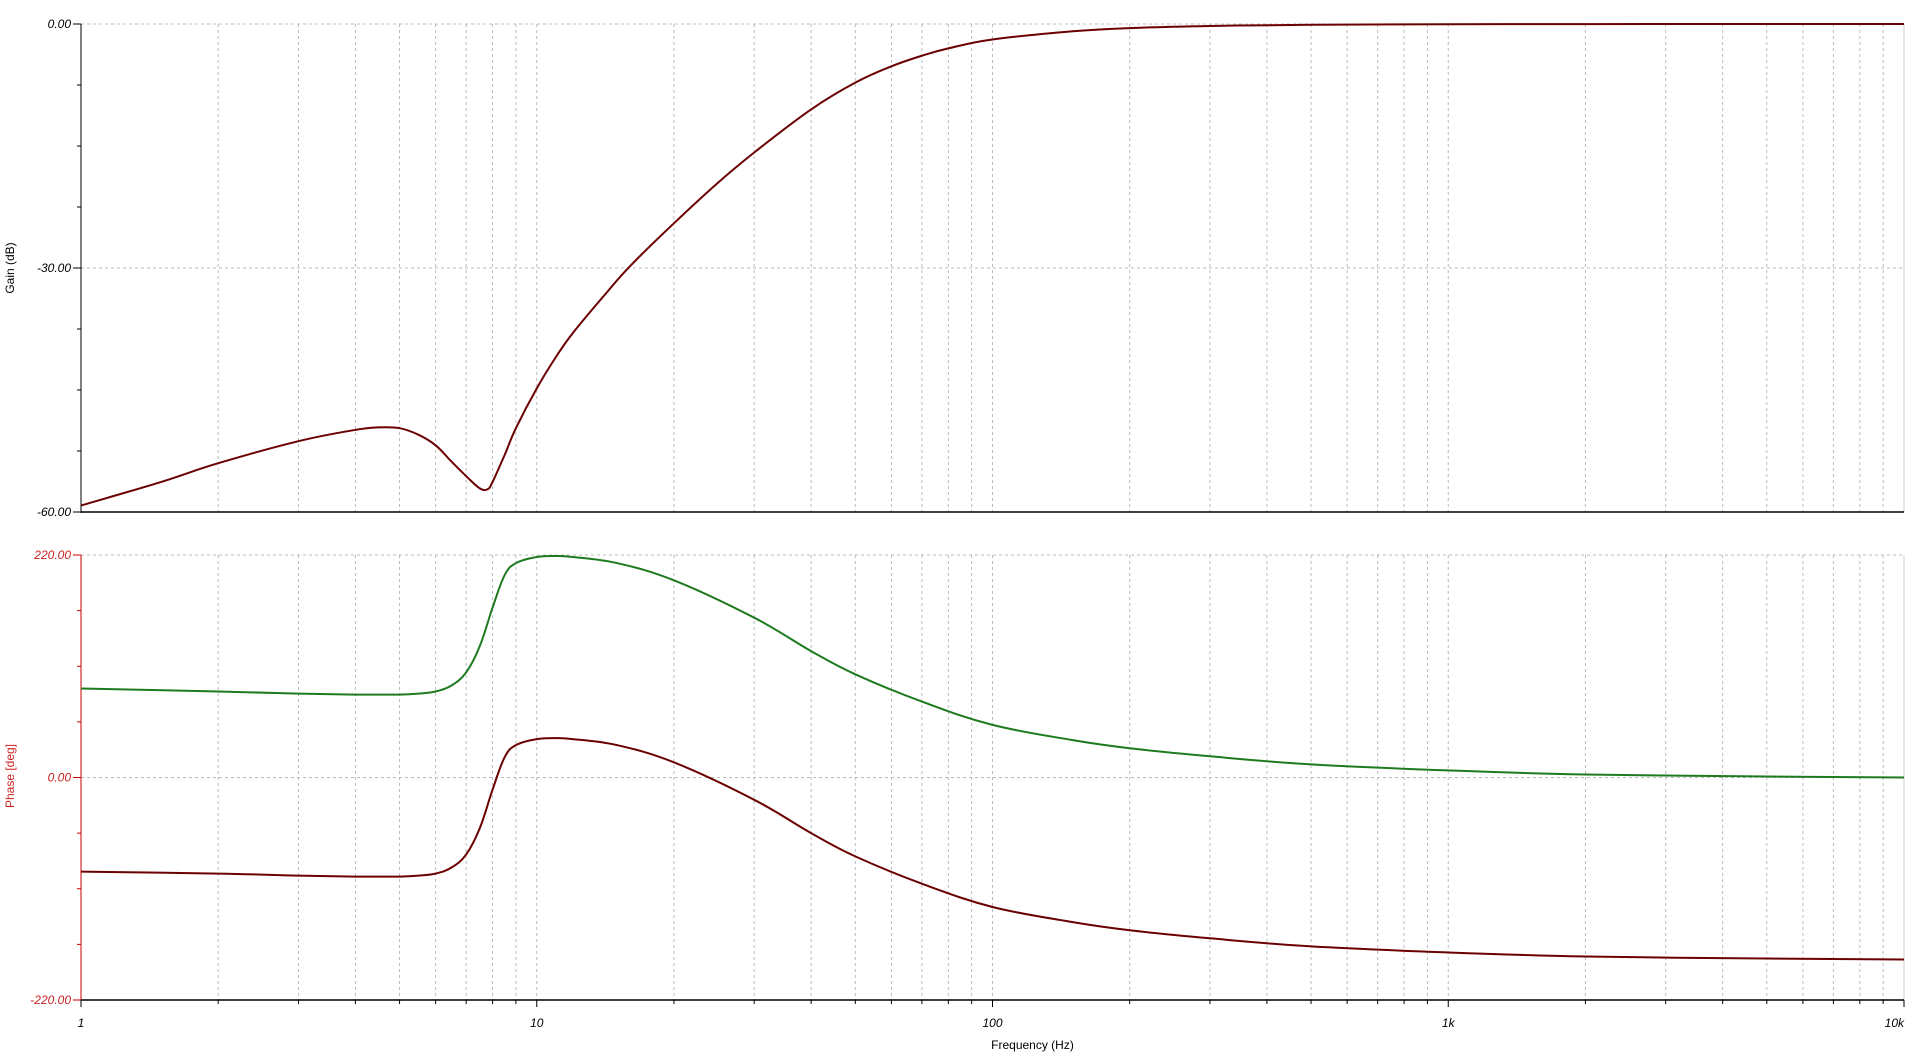 Image resolution: width=1918 pixels, height=1062 pixels. What do you see at coordinates (50, 1000) in the screenshot?
I see `y-tick-label: -220.00` at bounding box center [50, 1000].